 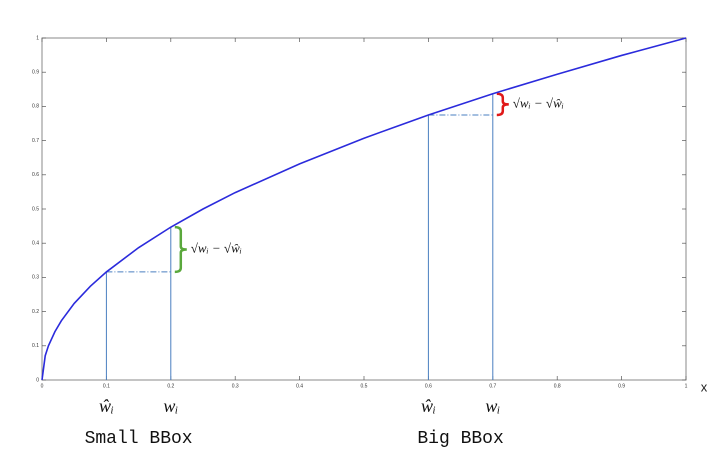 What do you see at coordinates (37, 38) in the screenshot?
I see `y-tick-label: 1` at bounding box center [37, 38].